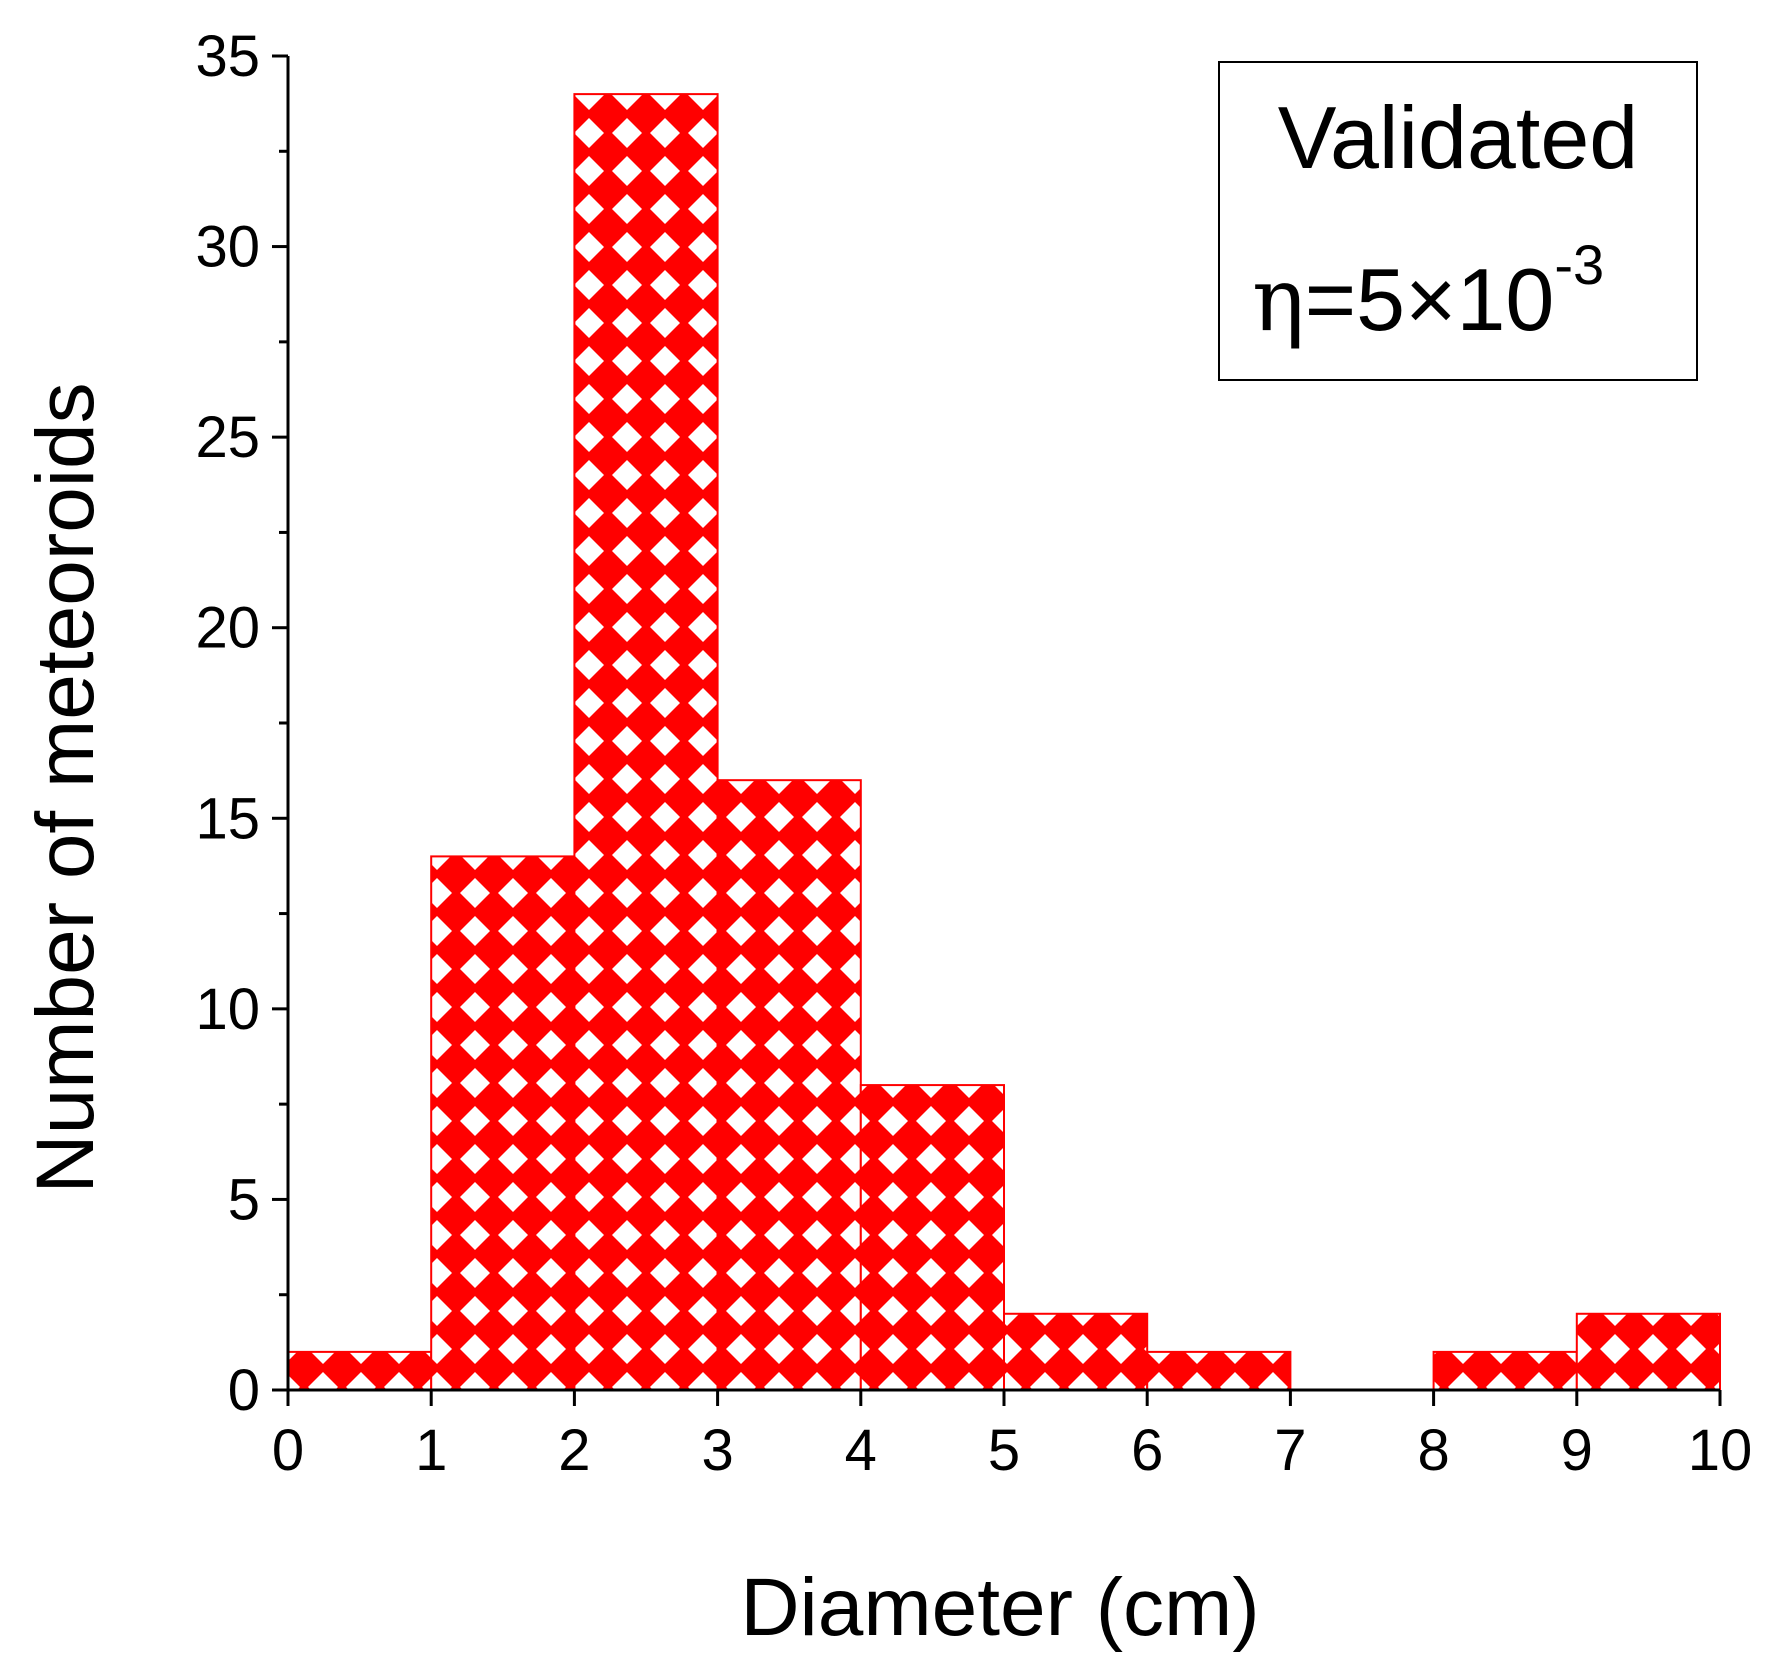 The width and height of the screenshot is (1771, 1668). What do you see at coordinates (1290, 1450) in the screenshot?
I see `x-tick-label: 7` at bounding box center [1290, 1450].